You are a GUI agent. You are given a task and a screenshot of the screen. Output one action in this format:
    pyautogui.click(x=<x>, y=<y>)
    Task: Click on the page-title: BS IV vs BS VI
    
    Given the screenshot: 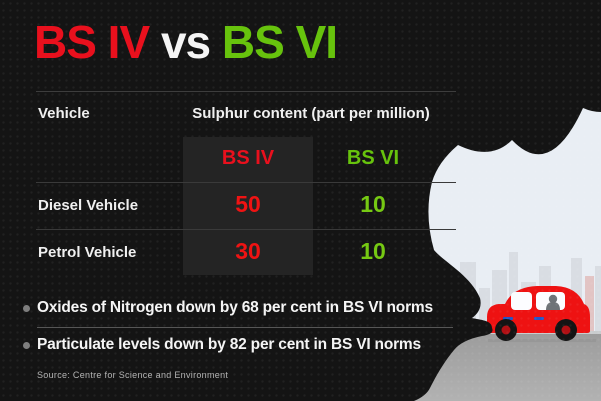 What is the action you would take?
    pyautogui.click(x=186, y=42)
    